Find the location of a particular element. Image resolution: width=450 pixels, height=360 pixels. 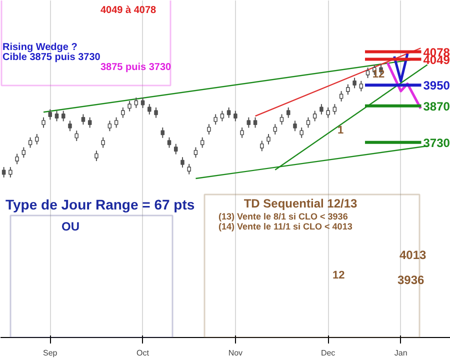

ref-line-label: 3950 is located at coordinates (436, 85).